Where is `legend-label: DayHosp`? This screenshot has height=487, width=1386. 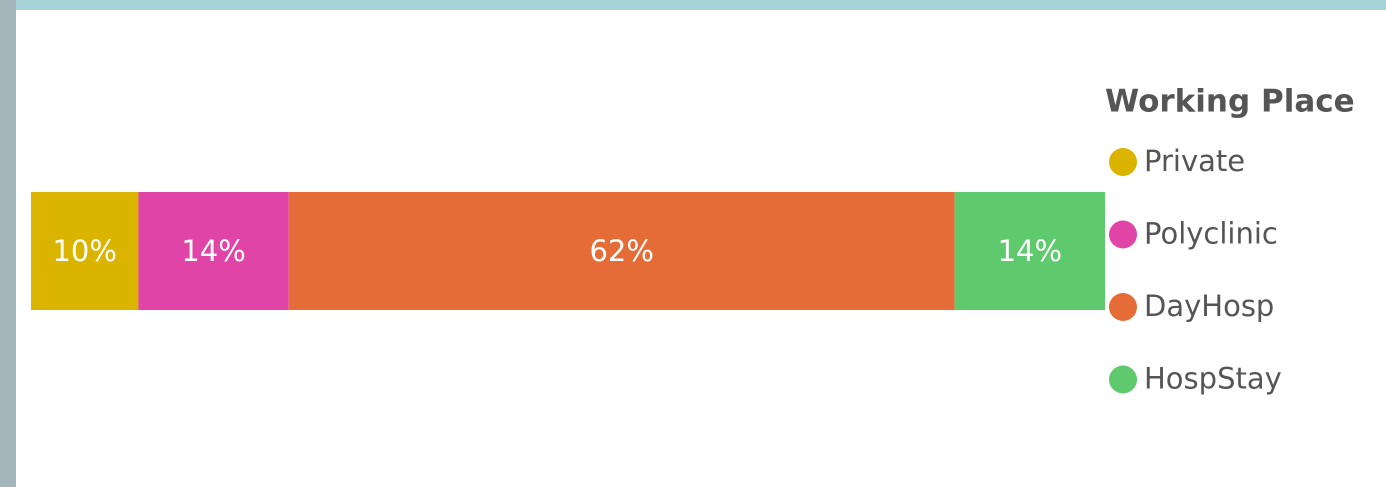
legend-label: DayHosp is located at coordinates (1209, 306).